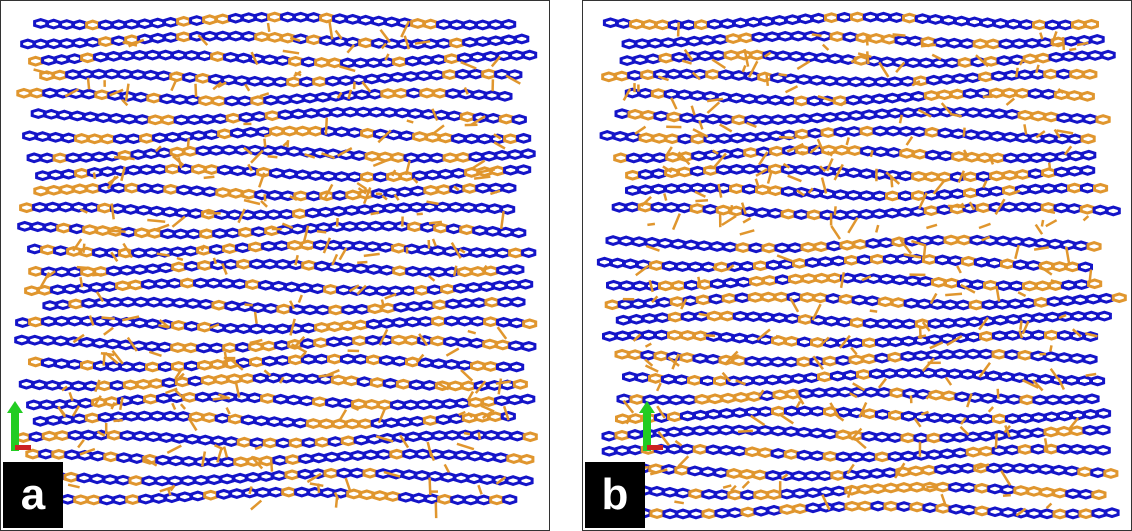  What do you see at coordinates (33, 495) in the screenshot?
I see `panel-label-a: a` at bounding box center [33, 495].